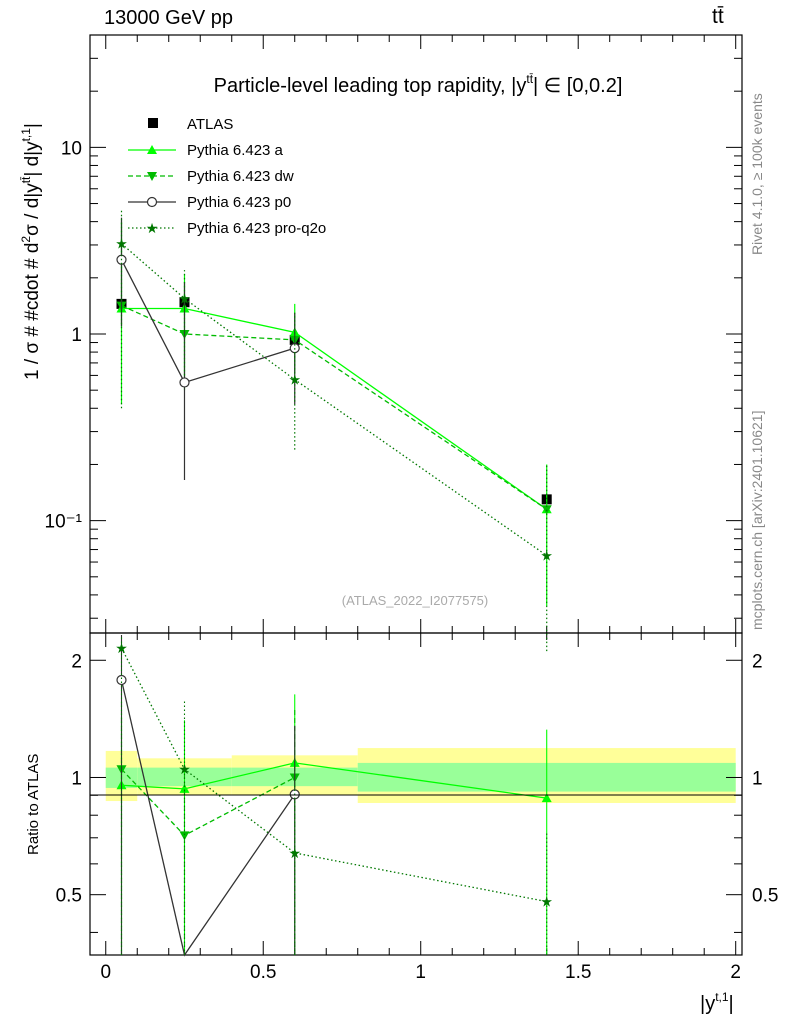 The image size is (786, 1024). What do you see at coordinates (334, 780) in the screenshot?
I see `ratio-line-a` at bounding box center [334, 780].